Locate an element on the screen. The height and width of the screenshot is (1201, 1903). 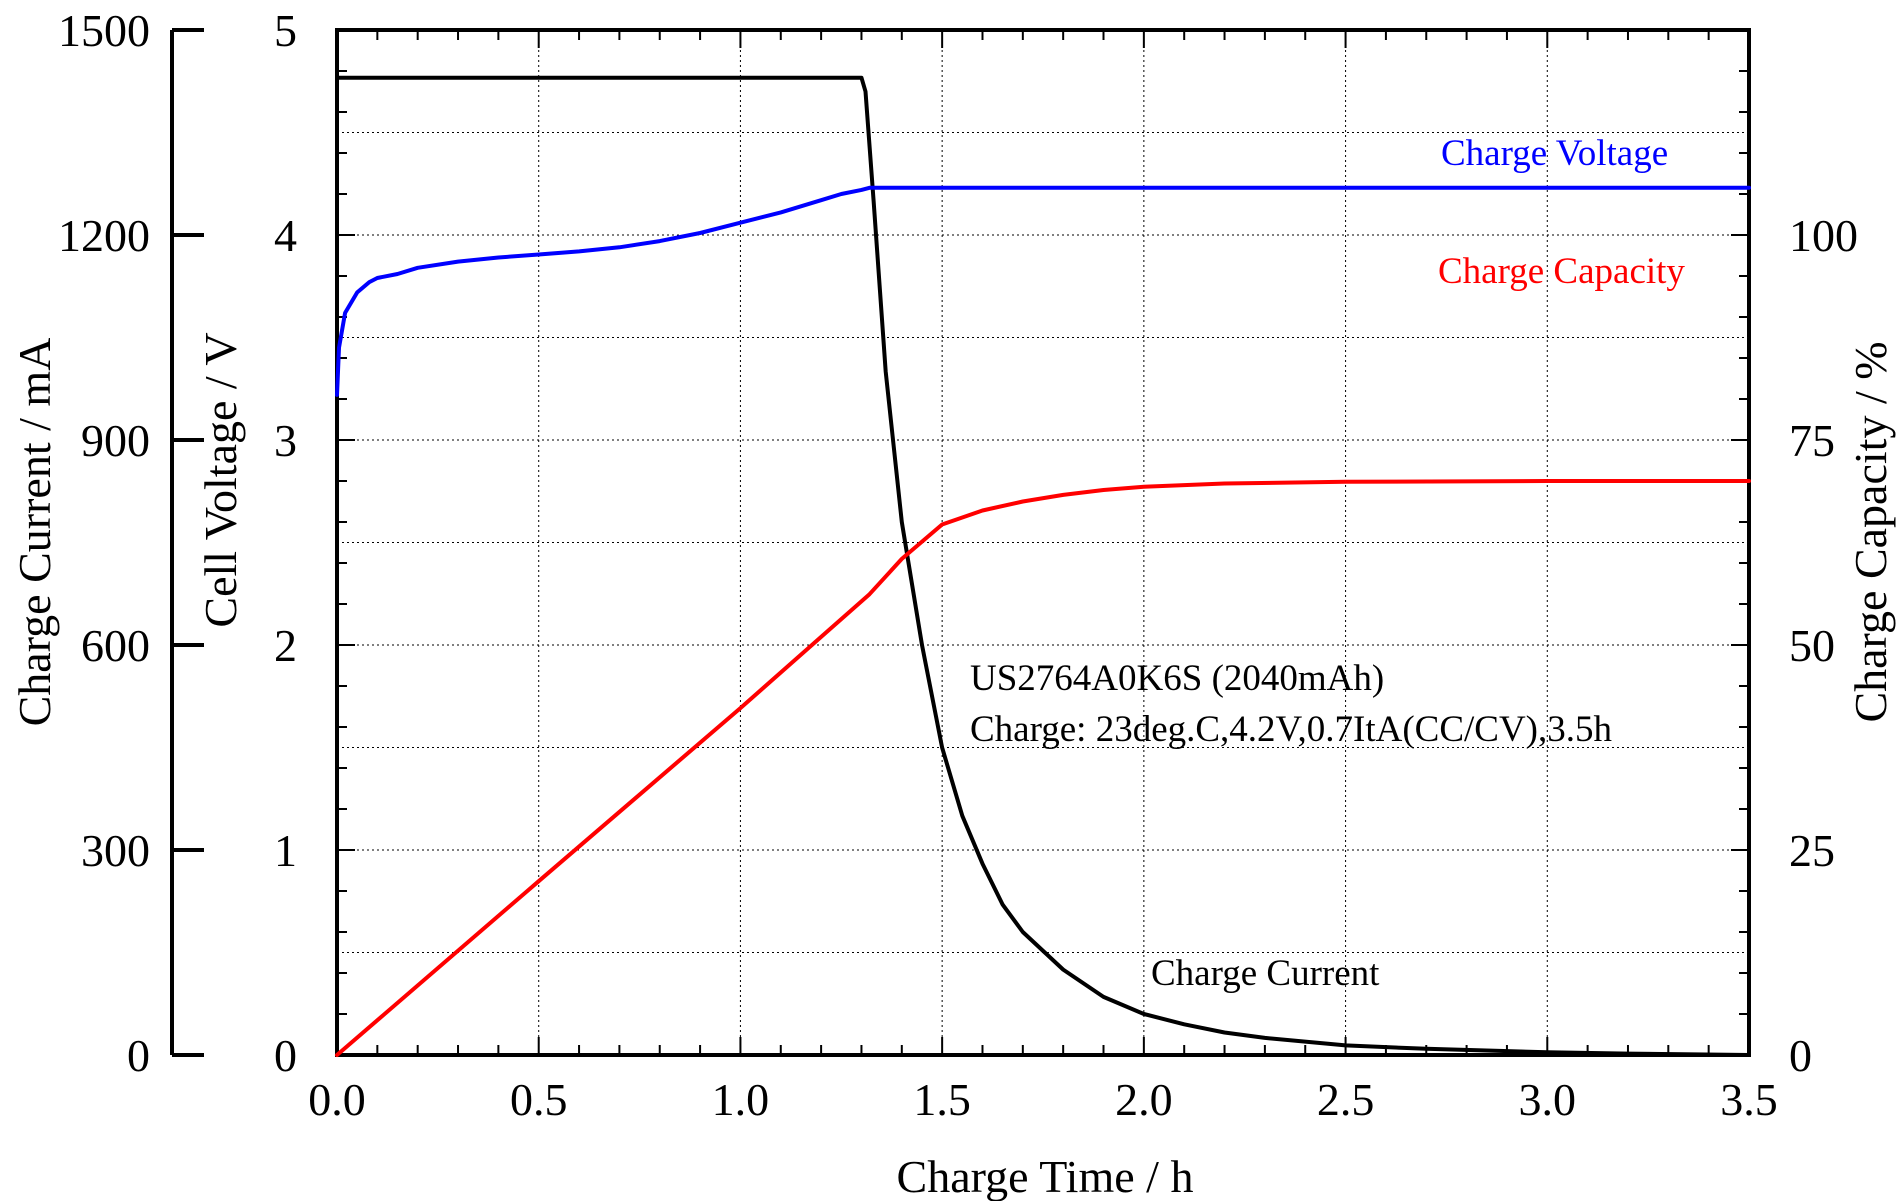
current-tick-label: 1200 is located at coordinates (104, 235).